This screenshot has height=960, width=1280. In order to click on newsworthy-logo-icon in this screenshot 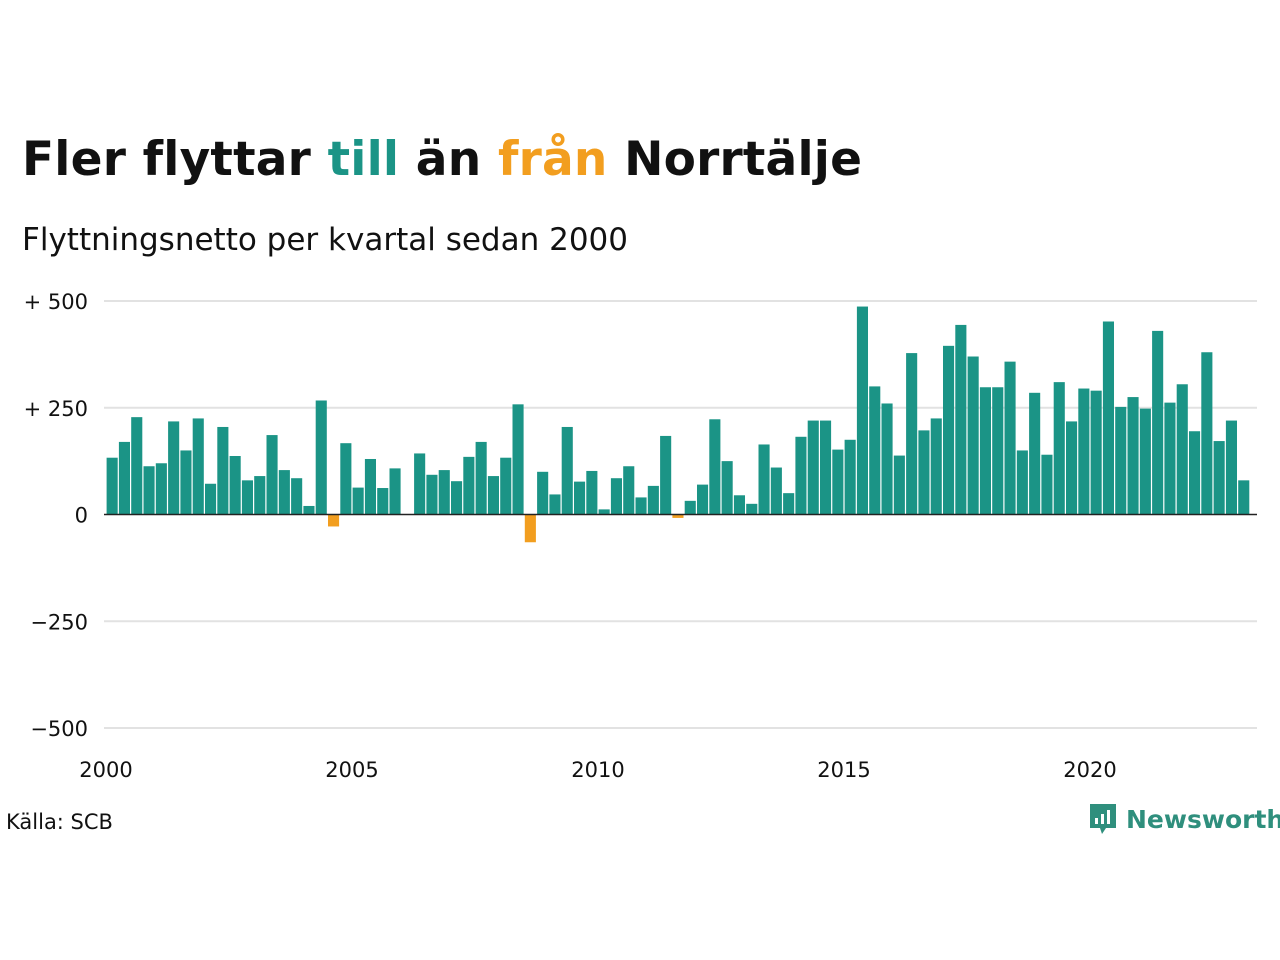, I will do `click(1103, 819)`.